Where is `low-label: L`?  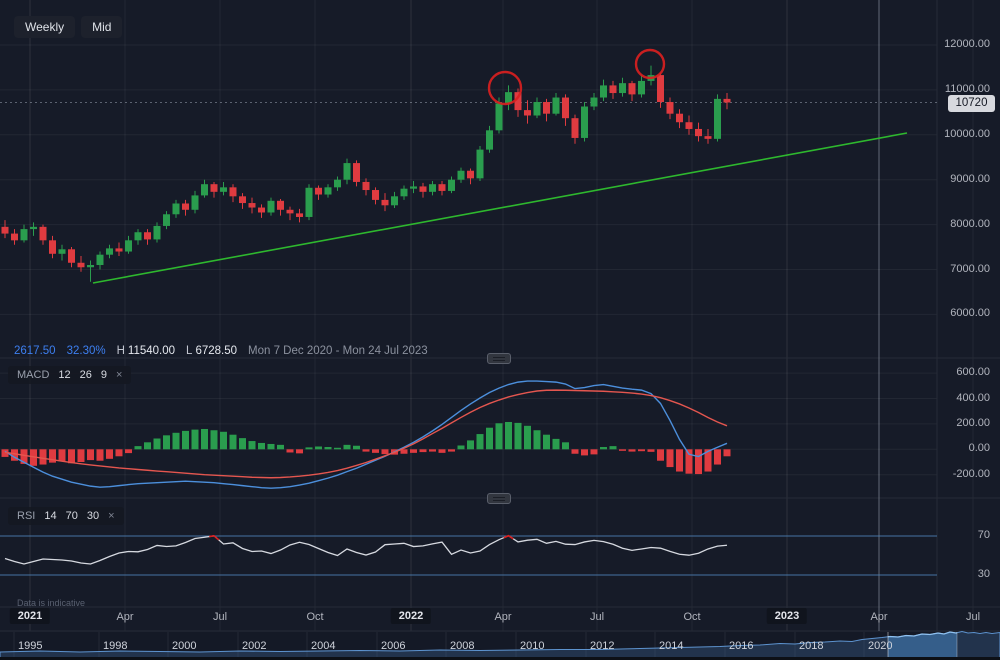
low-label: L is located at coordinates (189, 351).